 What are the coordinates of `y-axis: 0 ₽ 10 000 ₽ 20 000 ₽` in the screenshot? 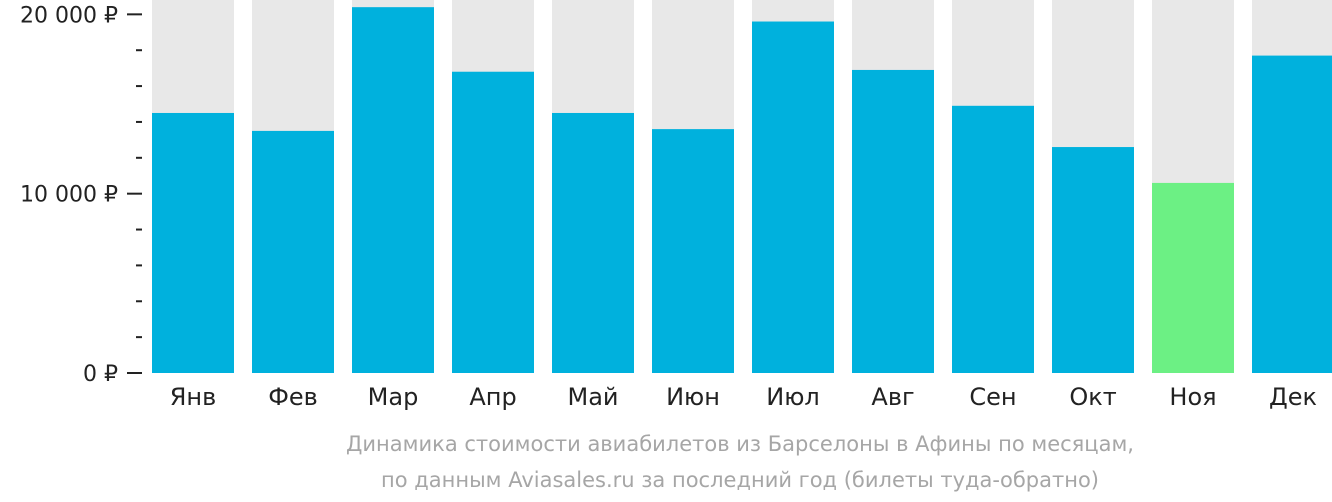 It's located at (81, 195).